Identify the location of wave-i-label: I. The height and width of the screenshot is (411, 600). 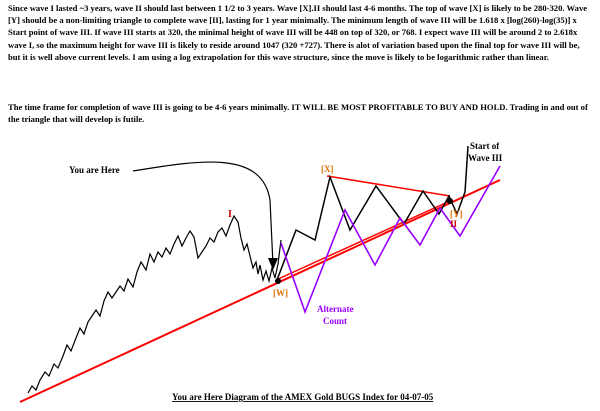
(230, 214).